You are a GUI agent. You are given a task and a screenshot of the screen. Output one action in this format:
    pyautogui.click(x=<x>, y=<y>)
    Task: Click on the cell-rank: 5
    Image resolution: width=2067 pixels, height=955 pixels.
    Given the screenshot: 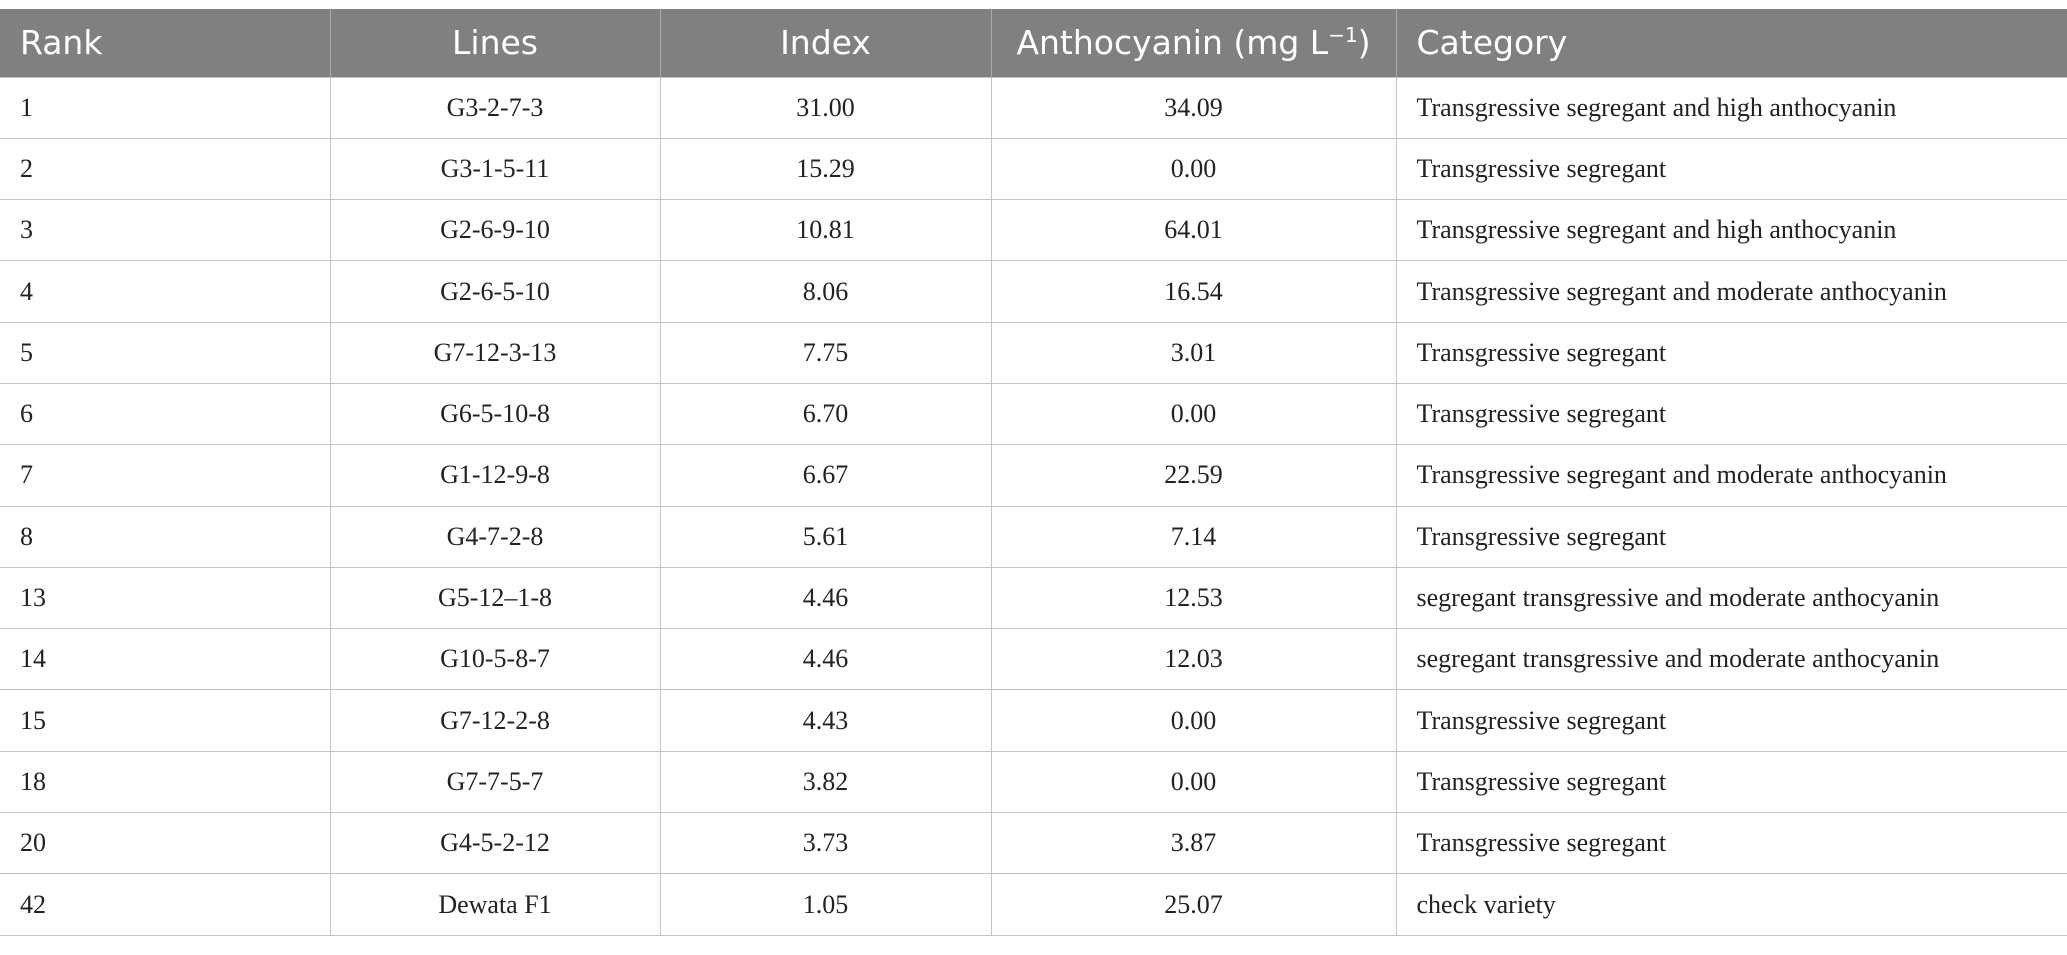 What is the action you would take?
    pyautogui.click(x=165, y=352)
    